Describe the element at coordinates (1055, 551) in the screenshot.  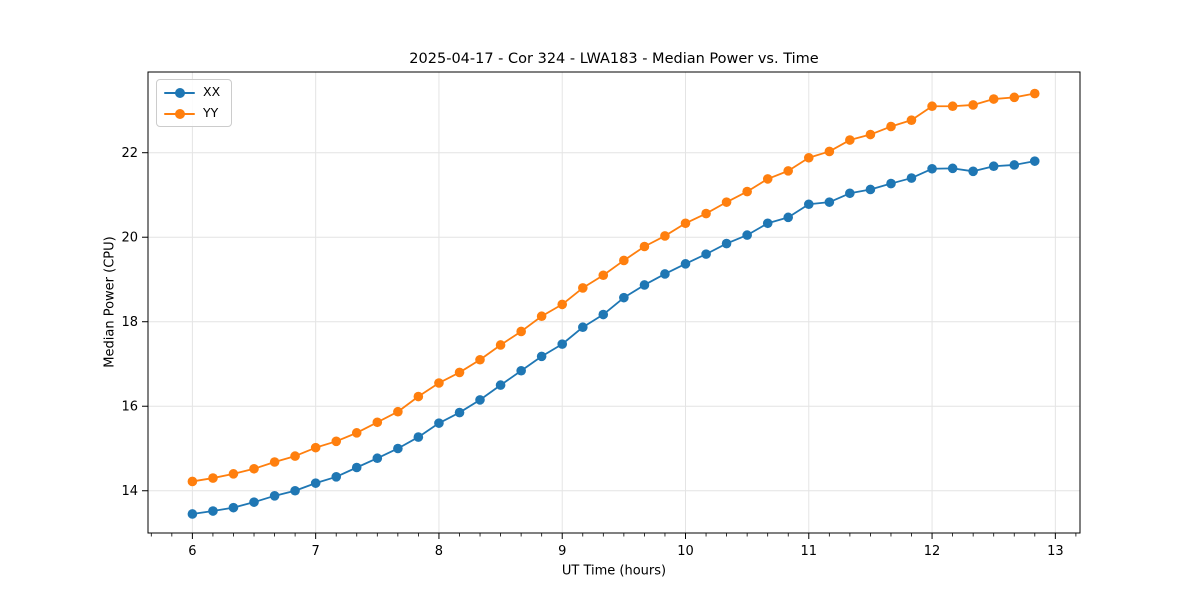
I see `x-tick-label: 13` at that location.